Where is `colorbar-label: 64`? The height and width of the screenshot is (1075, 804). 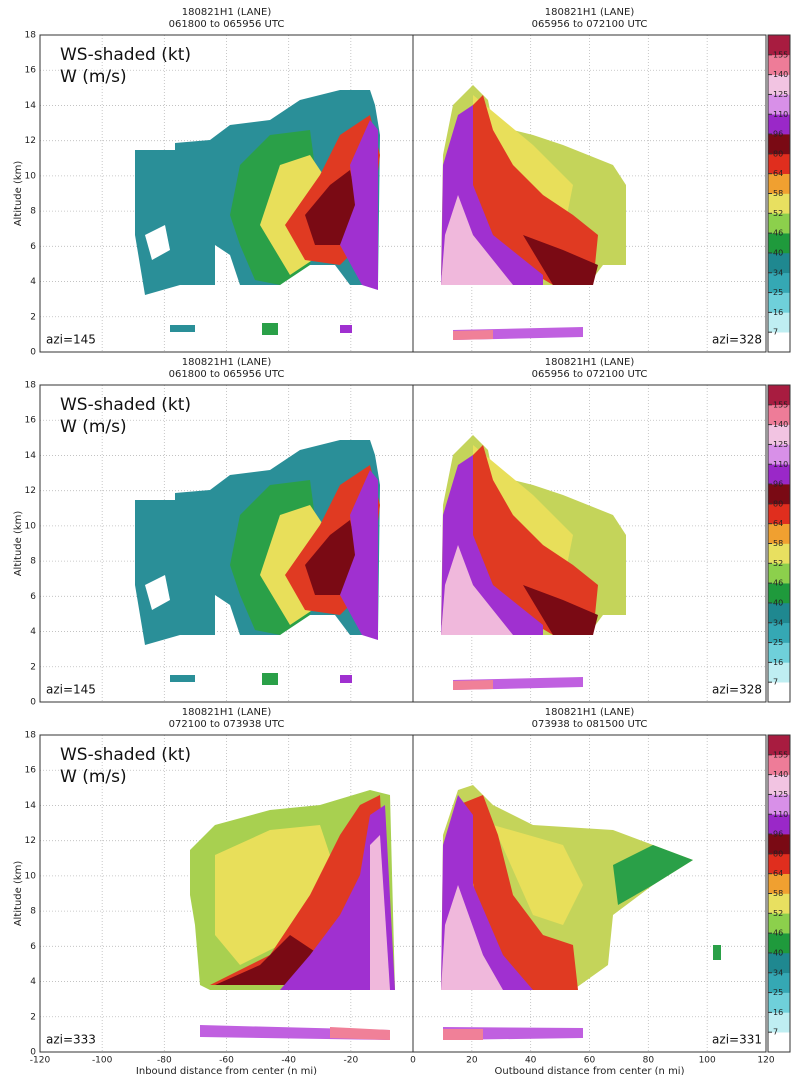 colorbar-label: 64 is located at coordinates (778, 173).